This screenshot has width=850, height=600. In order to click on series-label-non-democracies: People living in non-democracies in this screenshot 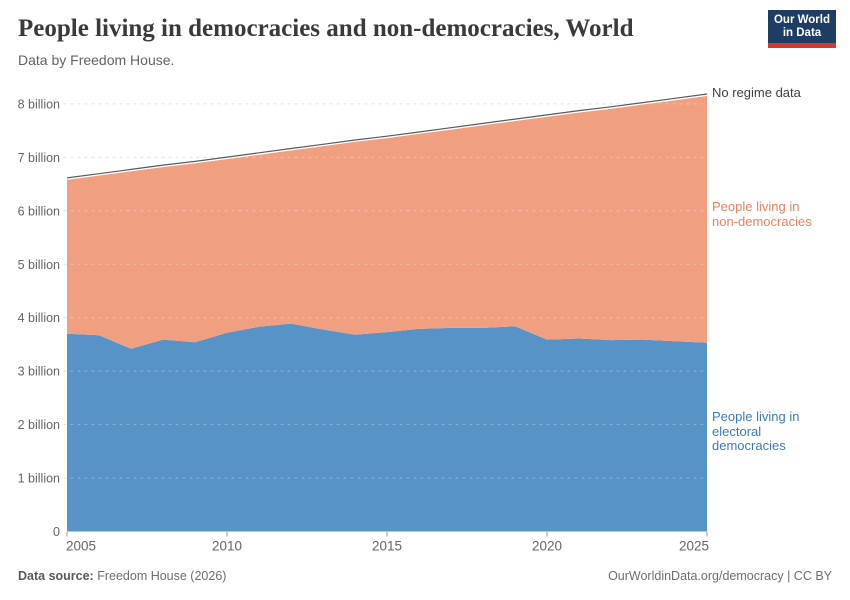, I will do `click(762, 214)`.